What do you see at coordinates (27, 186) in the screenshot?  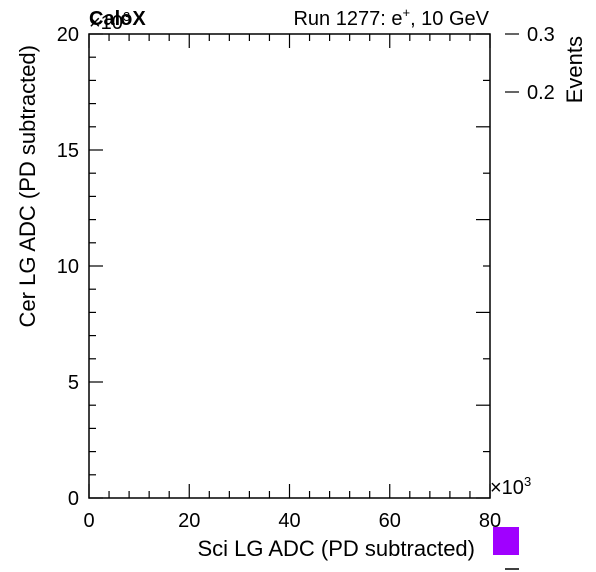 I see `y-axis-title: Cer LG ADC (PD subtracted)` at bounding box center [27, 186].